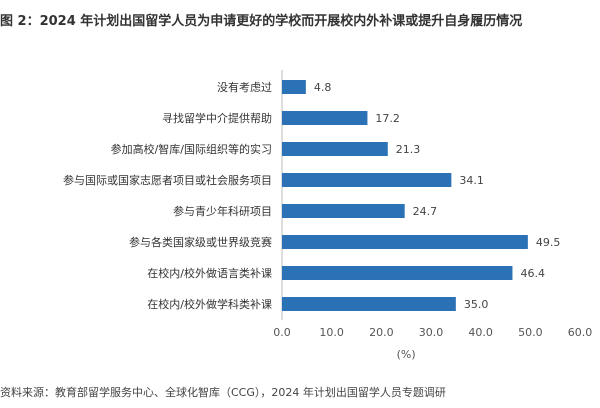  What do you see at coordinates (406, 354) in the screenshot?
I see `x-axis-label: (%)` at bounding box center [406, 354].